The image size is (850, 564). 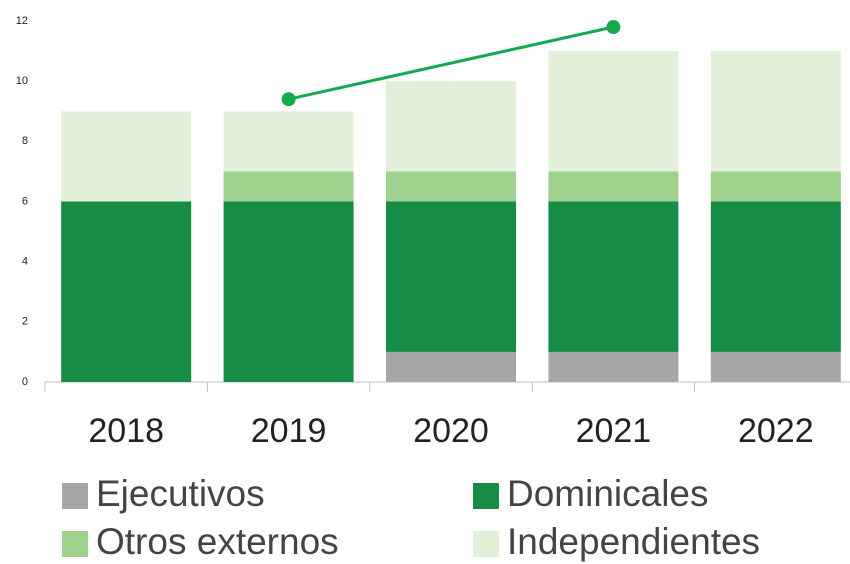 I want to click on x-tick-label: 2018, so click(x=126, y=431).